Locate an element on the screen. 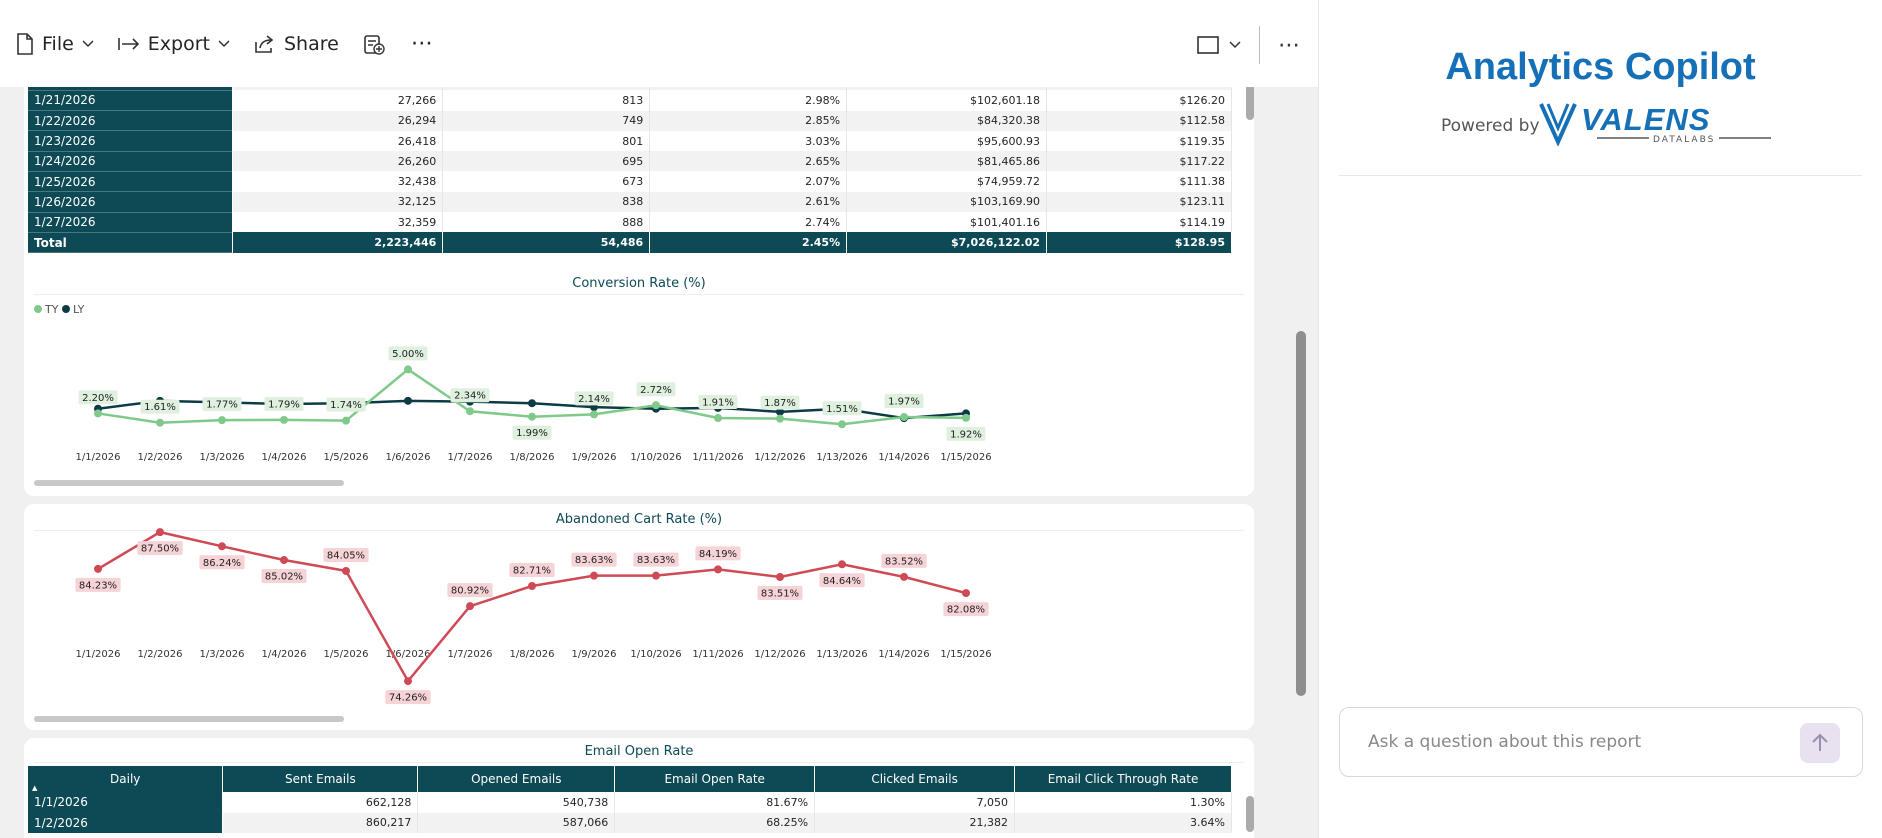  export-menu-button: Export is located at coordinates (173, 44).